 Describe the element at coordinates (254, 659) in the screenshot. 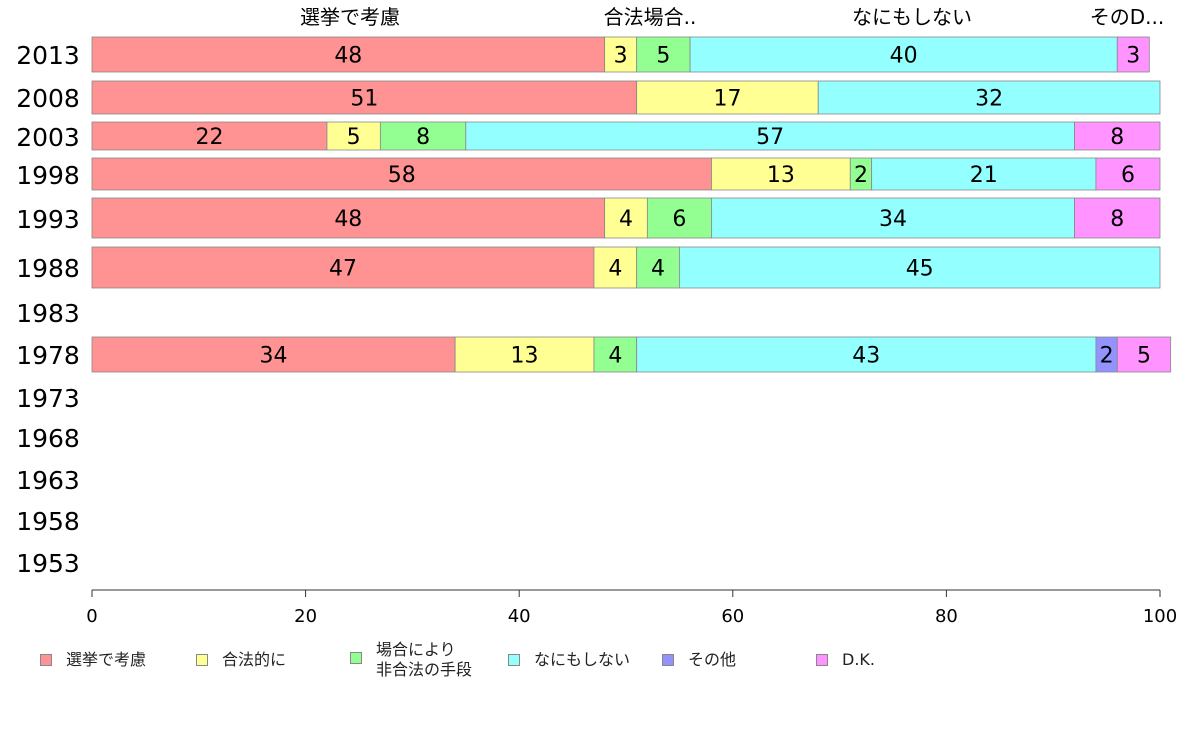

I see `legend-label: 合法的に` at that location.